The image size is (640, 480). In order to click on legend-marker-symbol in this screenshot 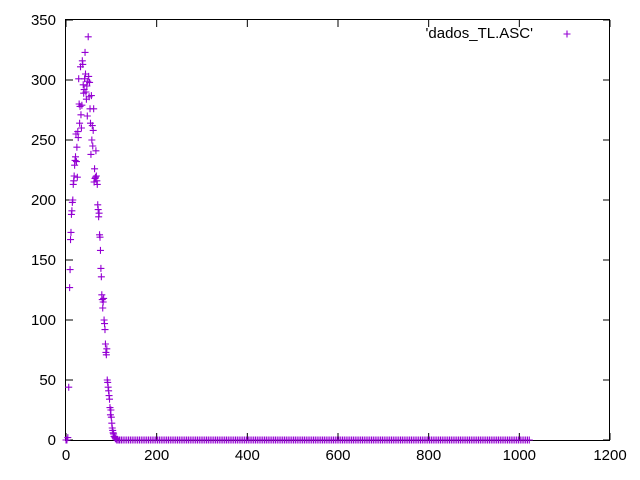, I will do `click(567, 34)`.